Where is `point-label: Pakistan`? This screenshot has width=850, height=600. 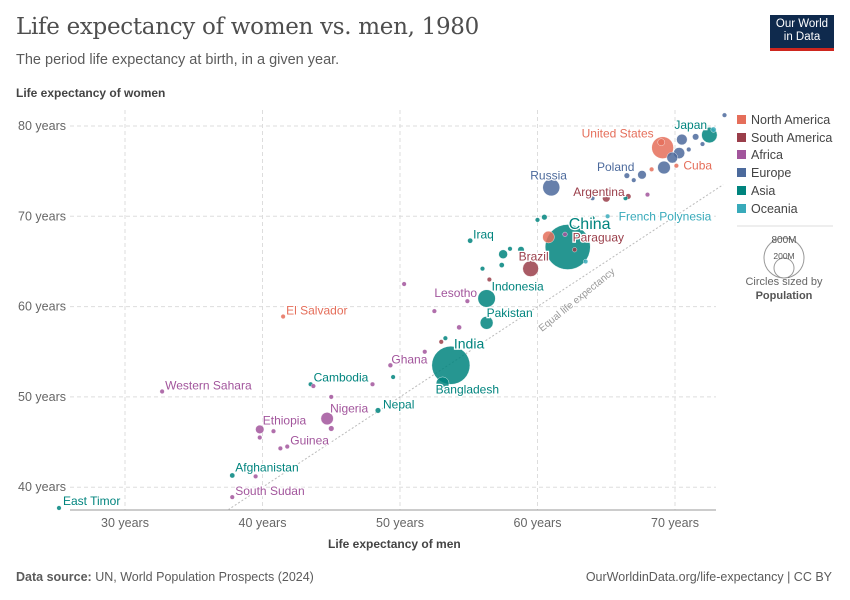
point-label: Pakistan is located at coordinates (510, 313).